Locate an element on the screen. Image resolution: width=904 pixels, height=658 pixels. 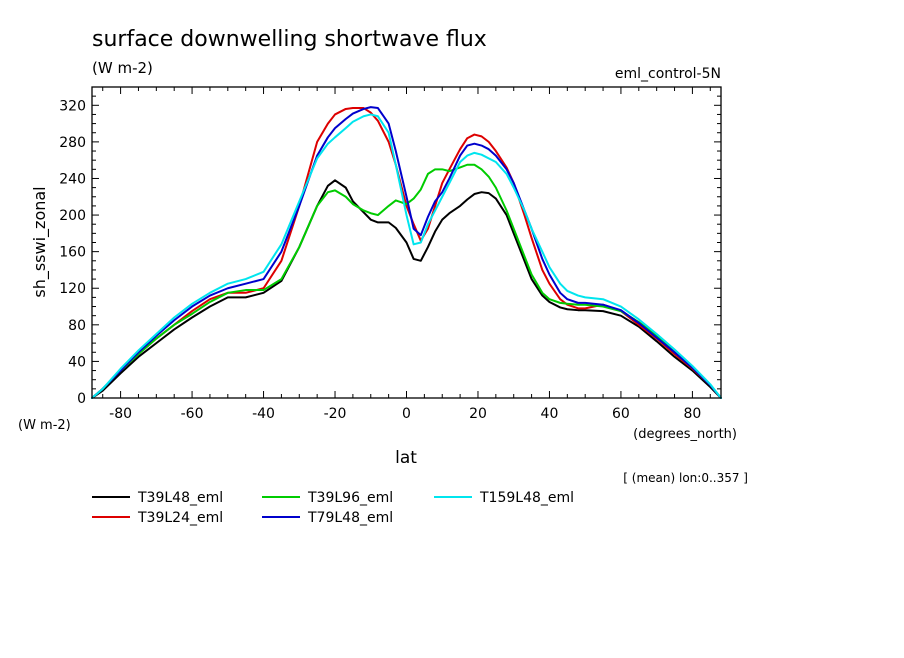
y-tick-label: 120 is located at coordinates (72, 289).